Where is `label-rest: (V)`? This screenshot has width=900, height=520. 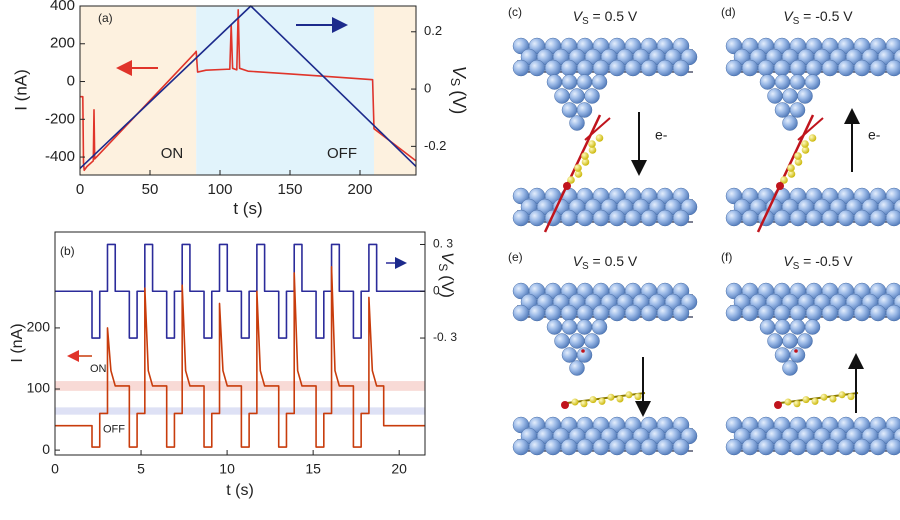 label-rest: (V) is located at coordinates (459, 102).